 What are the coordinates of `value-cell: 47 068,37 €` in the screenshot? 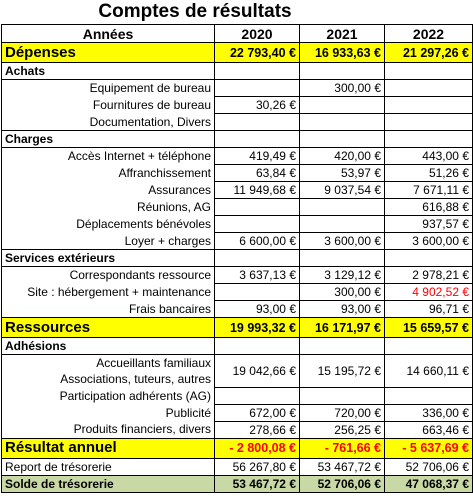 It's located at (428, 483).